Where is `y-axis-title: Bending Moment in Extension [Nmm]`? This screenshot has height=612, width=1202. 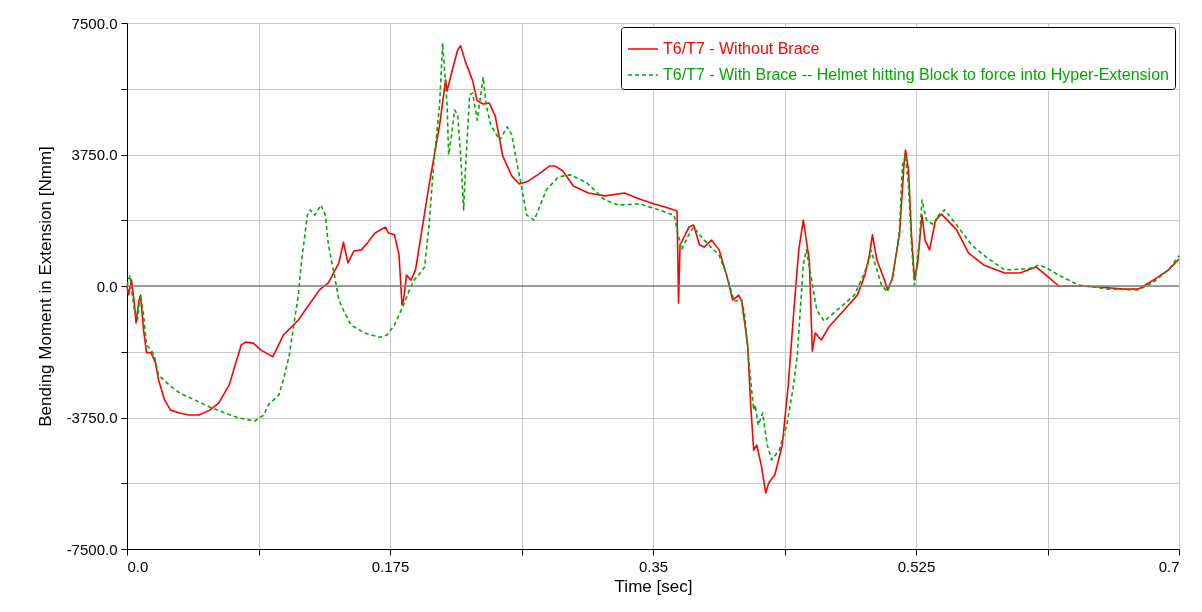
y-axis-title: Bending Moment in Extension [Nmm] is located at coordinates (45, 286).